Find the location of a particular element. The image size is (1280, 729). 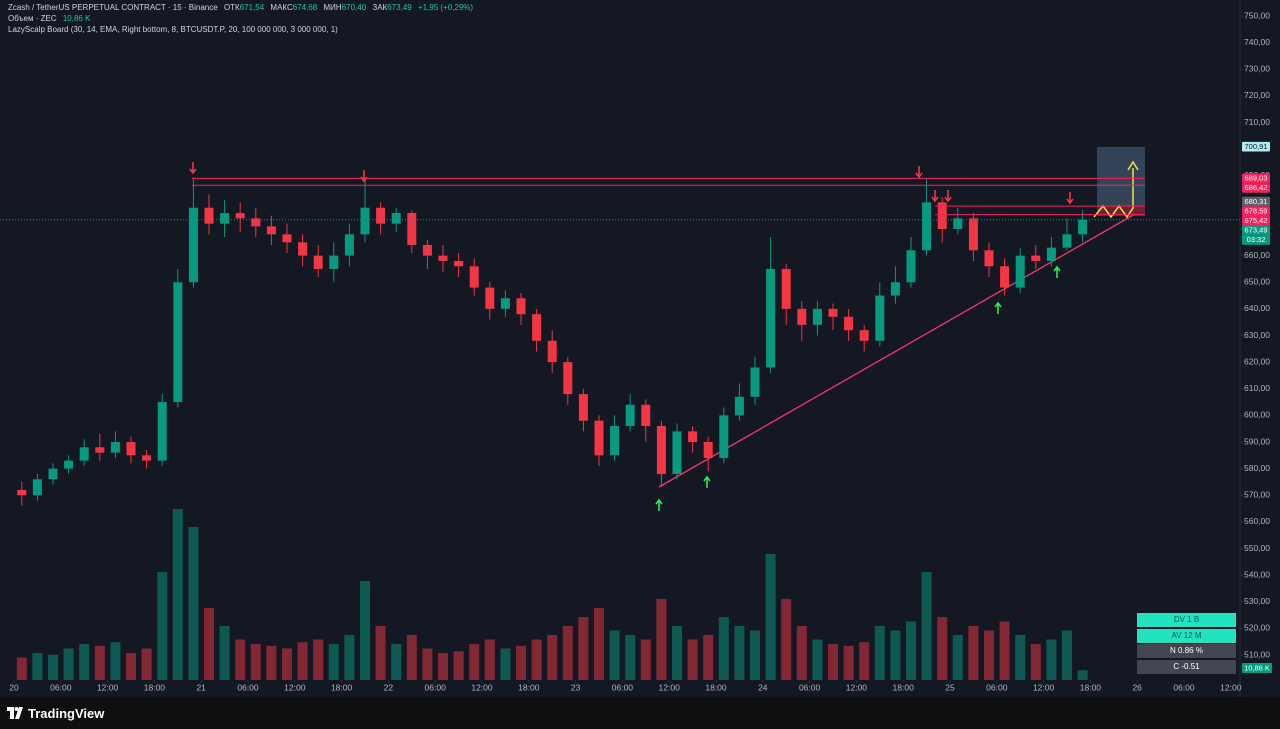

ohlc-key: МИН is located at coordinates (332, 7).